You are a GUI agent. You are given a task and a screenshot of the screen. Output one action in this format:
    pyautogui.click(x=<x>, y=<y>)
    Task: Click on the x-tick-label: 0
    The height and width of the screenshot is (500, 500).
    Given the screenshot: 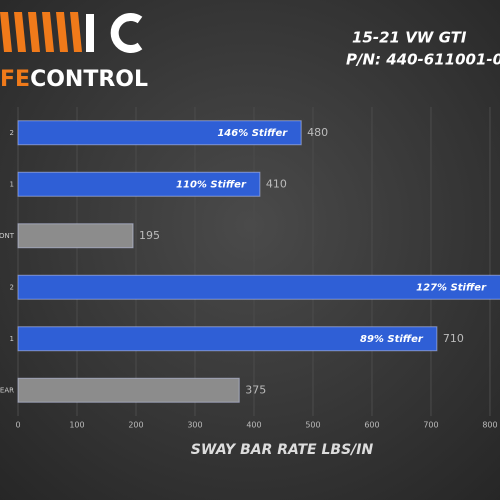 What is the action you would take?
    pyautogui.click(x=17, y=425)
    